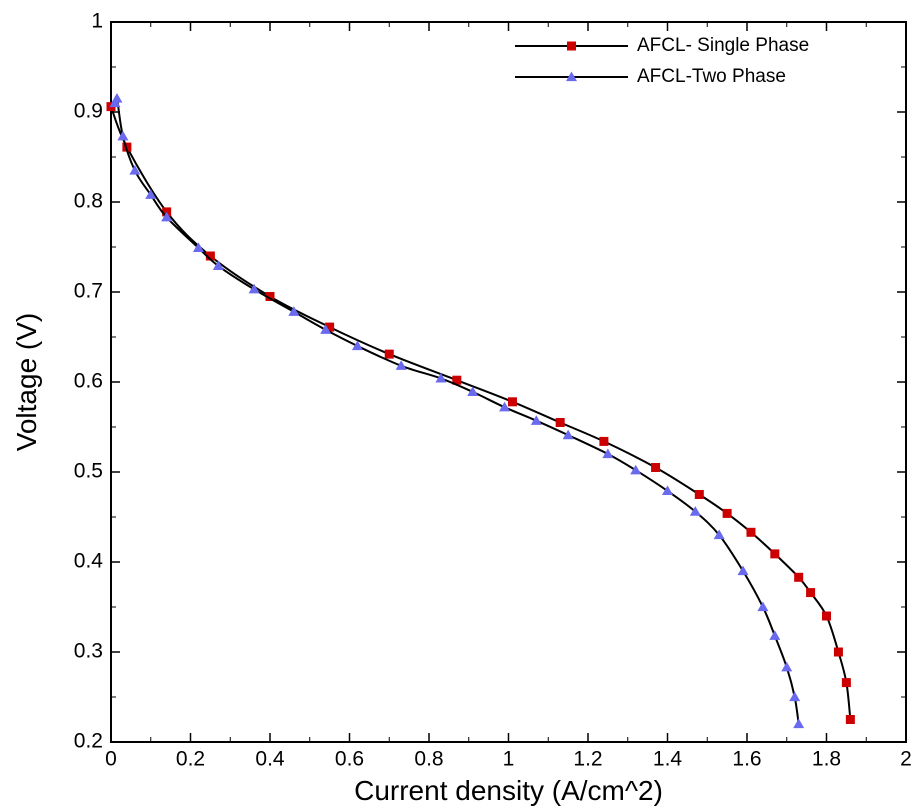 The width and height of the screenshot is (914, 812). What do you see at coordinates (826, 759) in the screenshot?
I see `x-tick-label: 1.8` at bounding box center [826, 759].